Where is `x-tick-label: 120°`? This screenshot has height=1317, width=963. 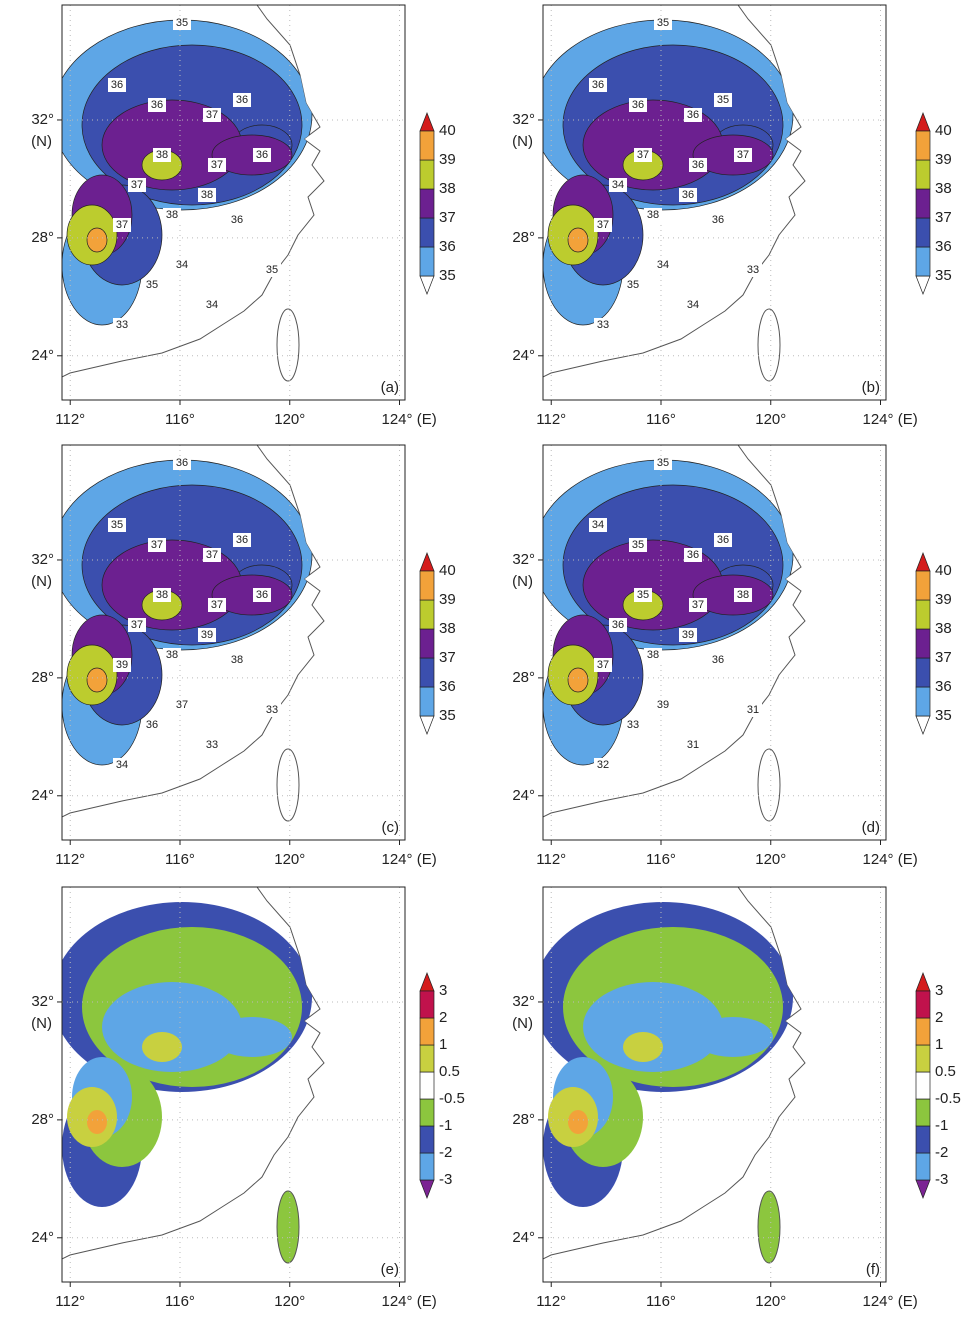
x-tick-label: 120° is located at coordinates (289, 419).